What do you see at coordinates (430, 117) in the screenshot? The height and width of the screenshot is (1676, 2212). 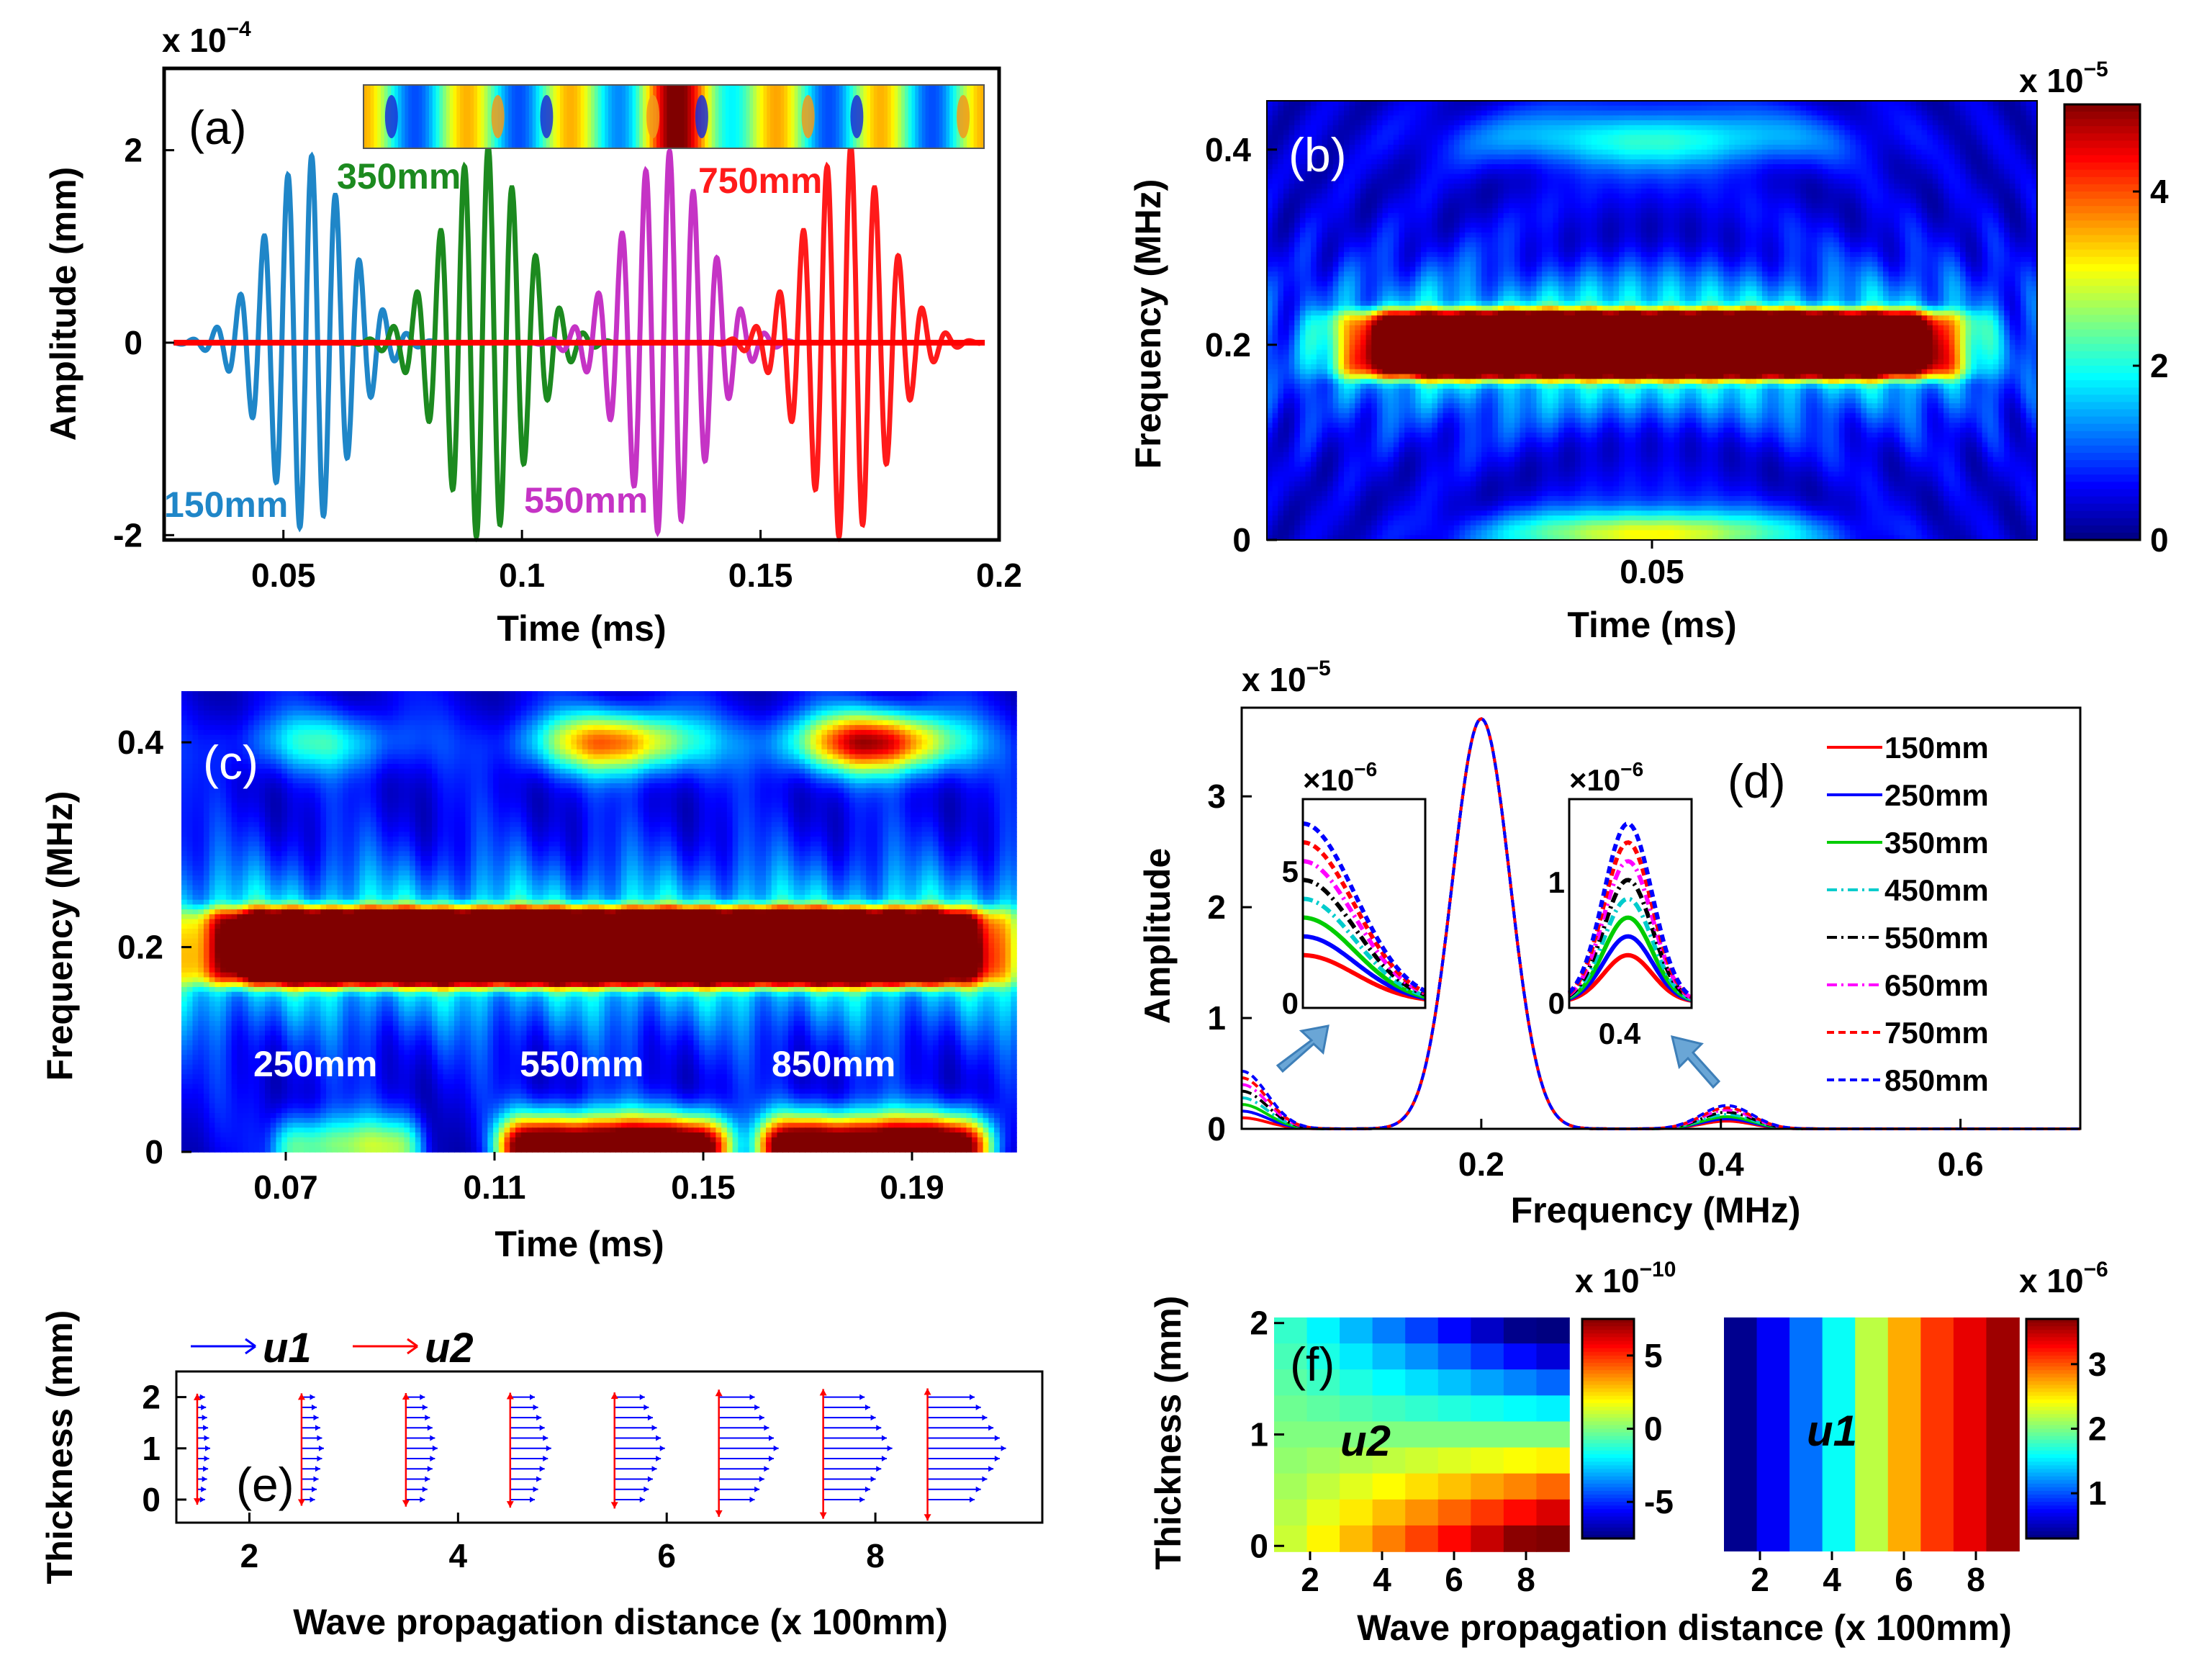 I see `panel-a-strip-cell` at bounding box center [430, 117].